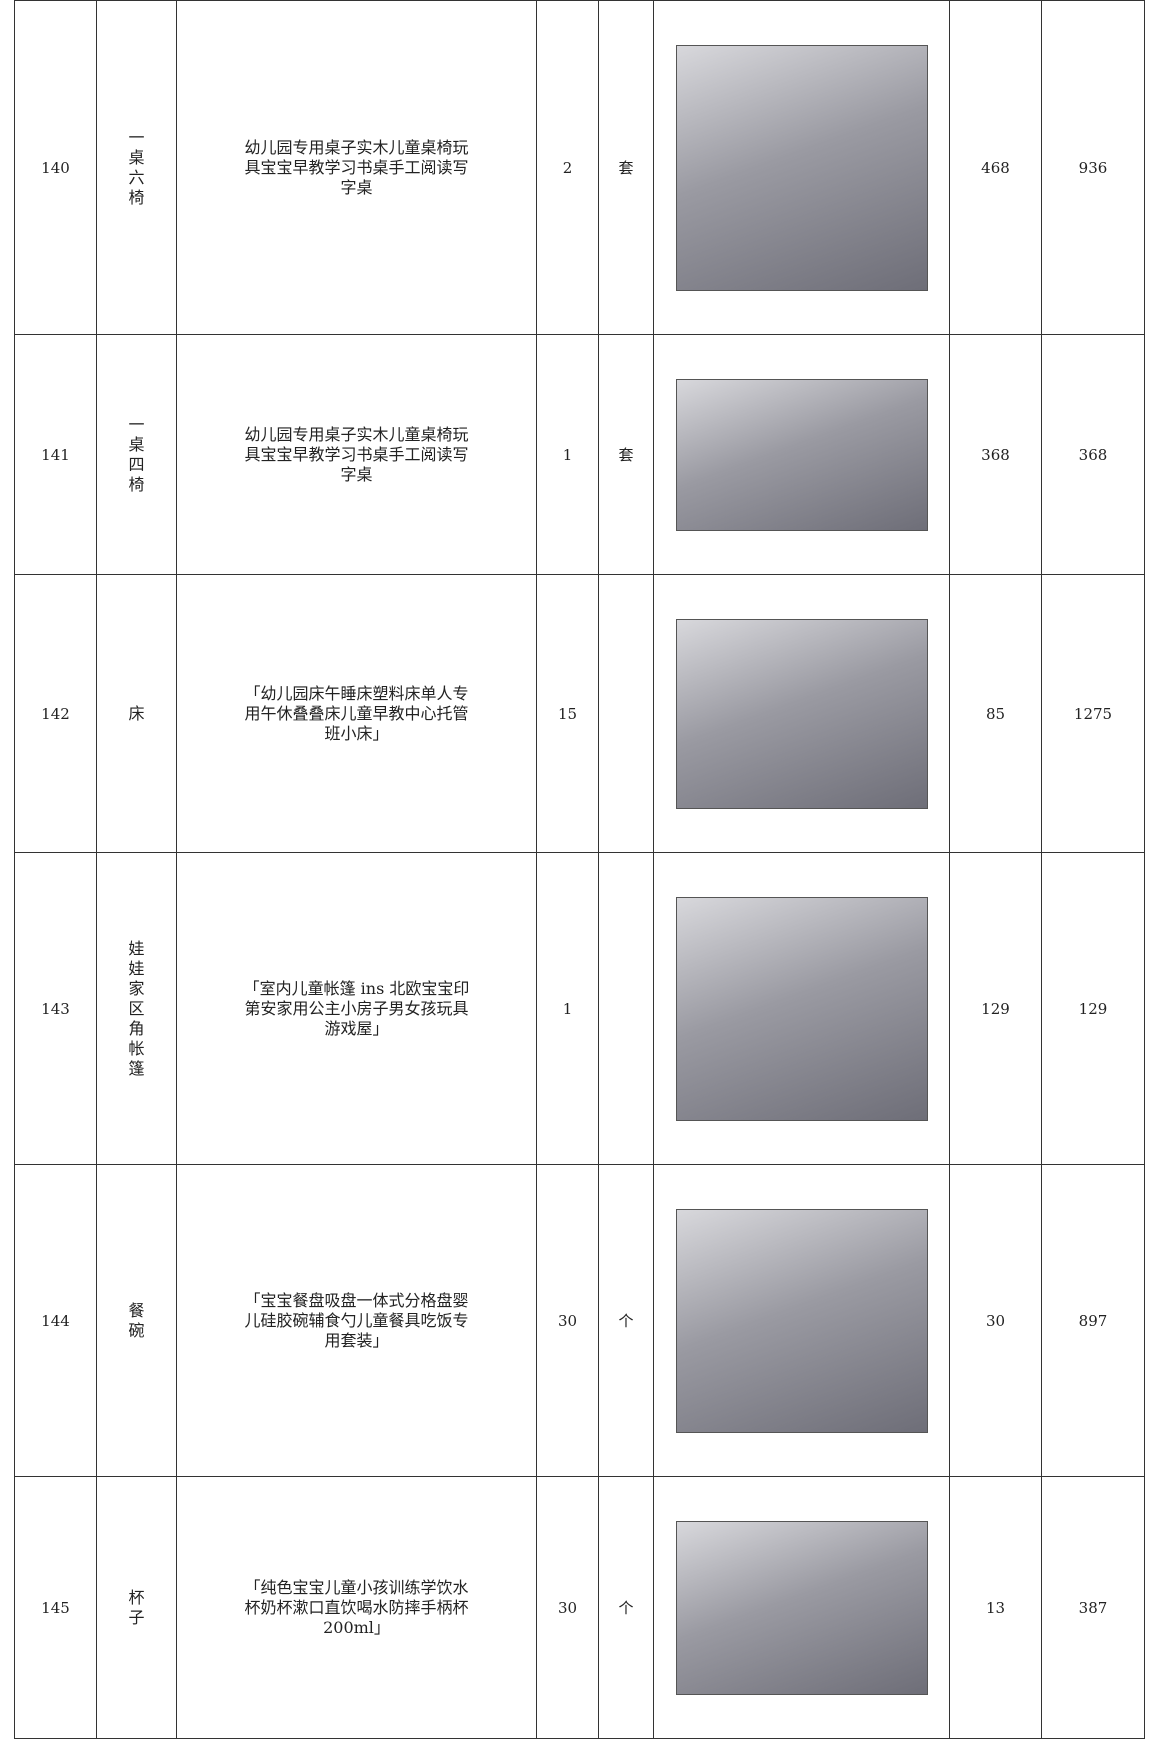 The width and height of the screenshot is (1157, 1746). What do you see at coordinates (55, 167) in the screenshot?
I see `row-number: 140` at bounding box center [55, 167].